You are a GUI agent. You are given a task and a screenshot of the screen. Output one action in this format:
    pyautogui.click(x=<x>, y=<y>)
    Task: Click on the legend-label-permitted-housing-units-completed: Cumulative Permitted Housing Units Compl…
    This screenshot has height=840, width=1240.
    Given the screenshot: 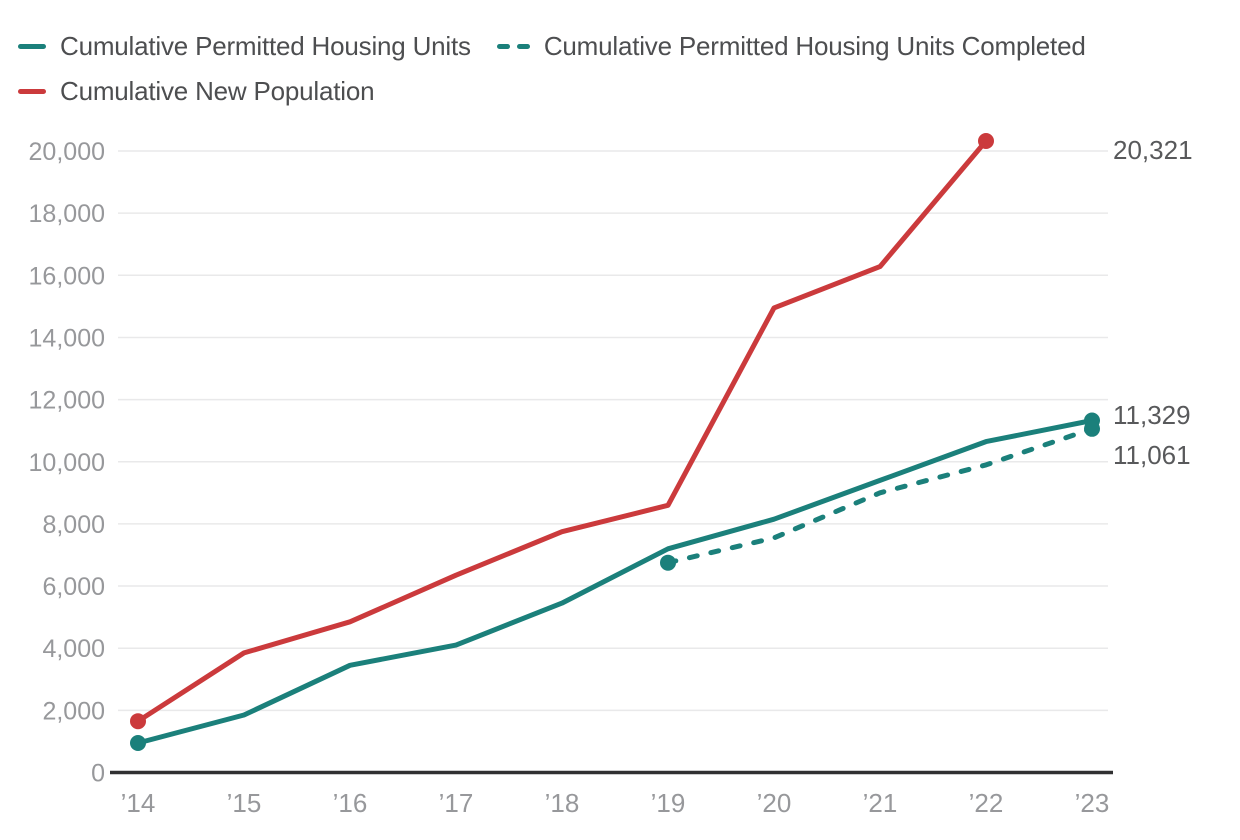 What is the action you would take?
    pyautogui.click(x=814, y=46)
    